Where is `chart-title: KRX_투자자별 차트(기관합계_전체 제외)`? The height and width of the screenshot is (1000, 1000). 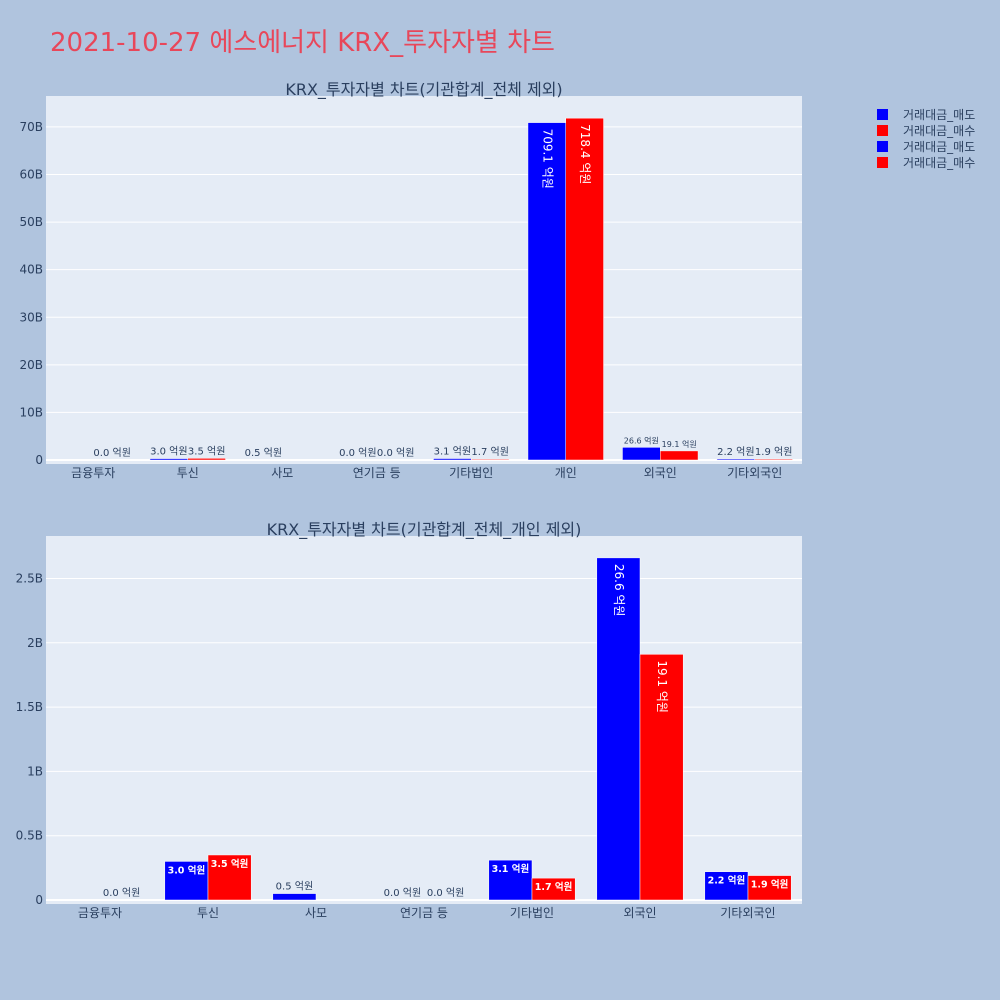 chart-title: KRX_투자자별 차트(기관합계_전체 제외) is located at coordinates (423, 90).